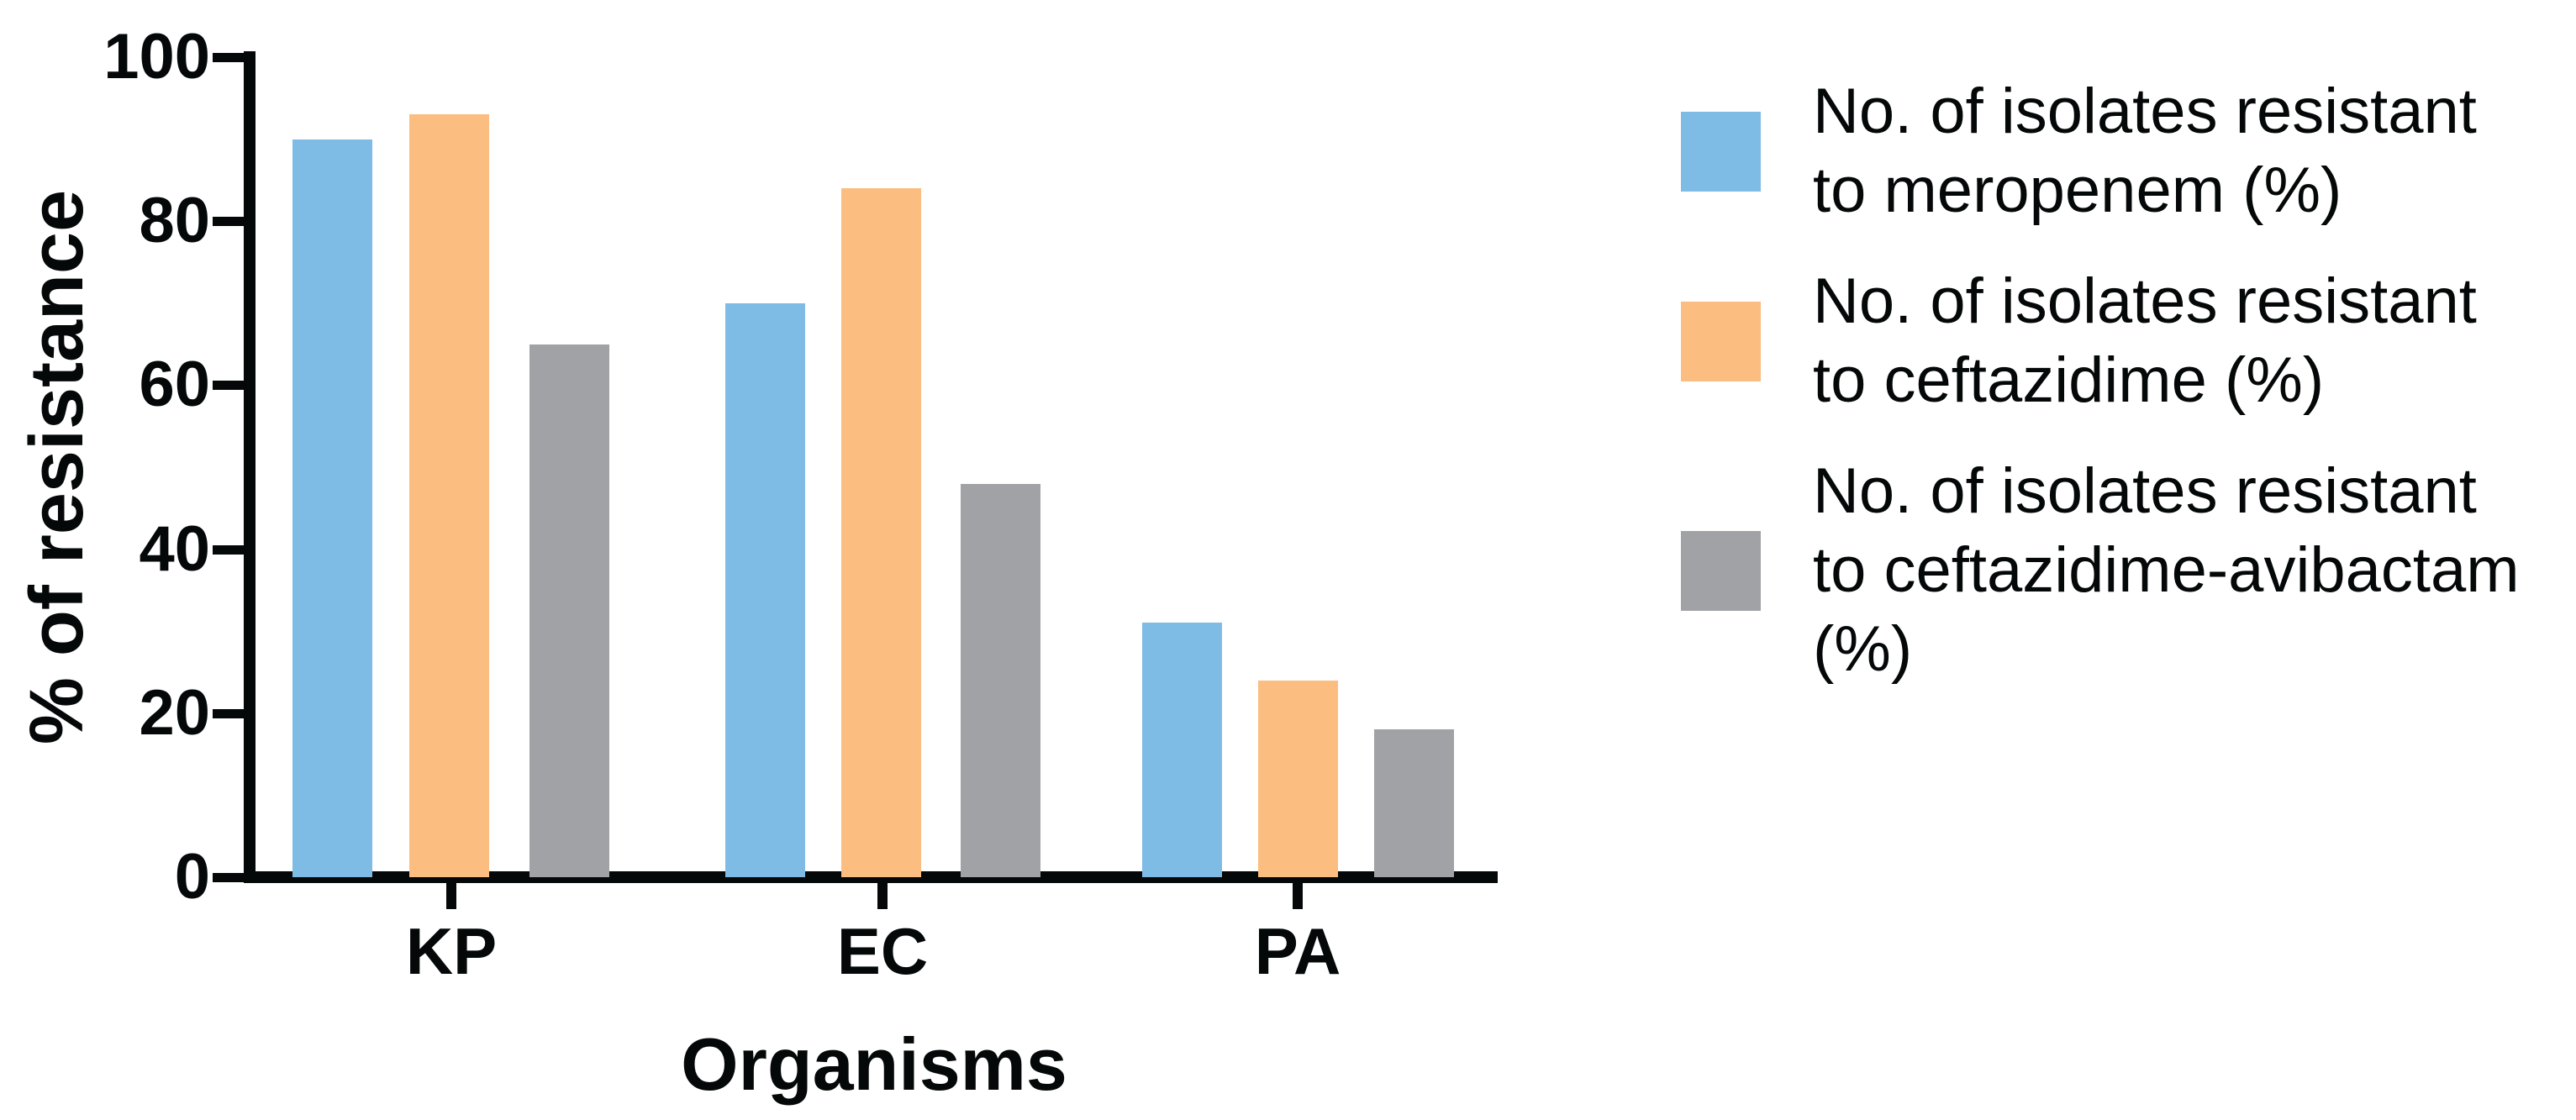  Describe the element at coordinates (882, 951) in the screenshot. I see `x-tick-label-ec: EC` at that location.